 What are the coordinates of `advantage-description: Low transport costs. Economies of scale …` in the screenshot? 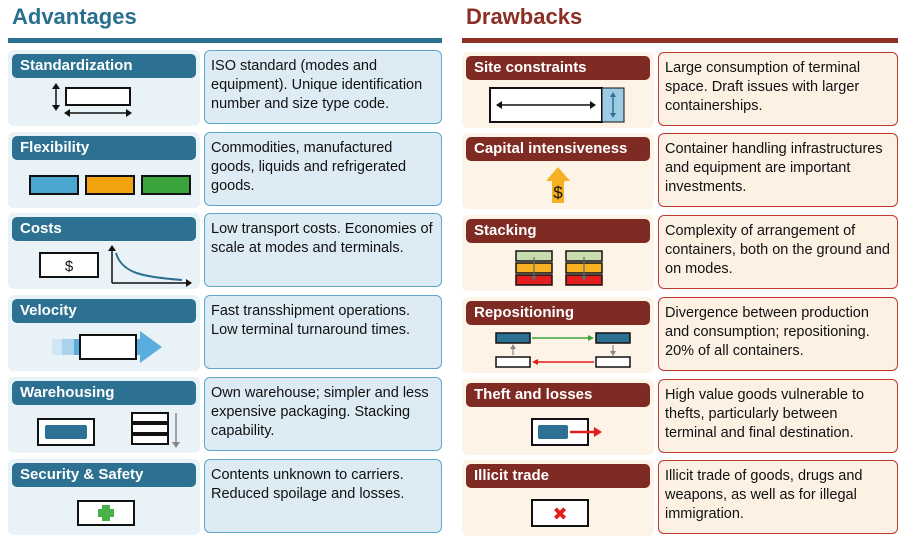 It's located at (323, 250).